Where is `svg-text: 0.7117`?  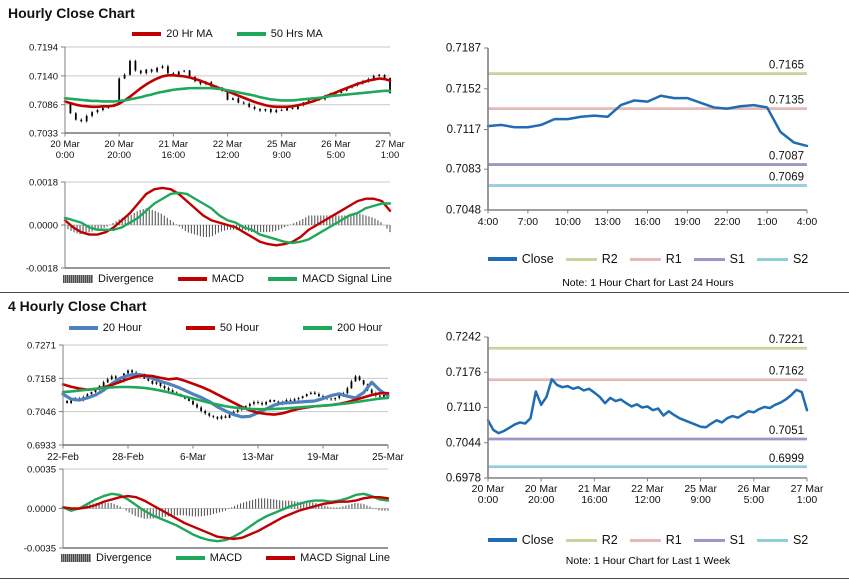
svg-text: 0.7117 is located at coordinates (464, 130).